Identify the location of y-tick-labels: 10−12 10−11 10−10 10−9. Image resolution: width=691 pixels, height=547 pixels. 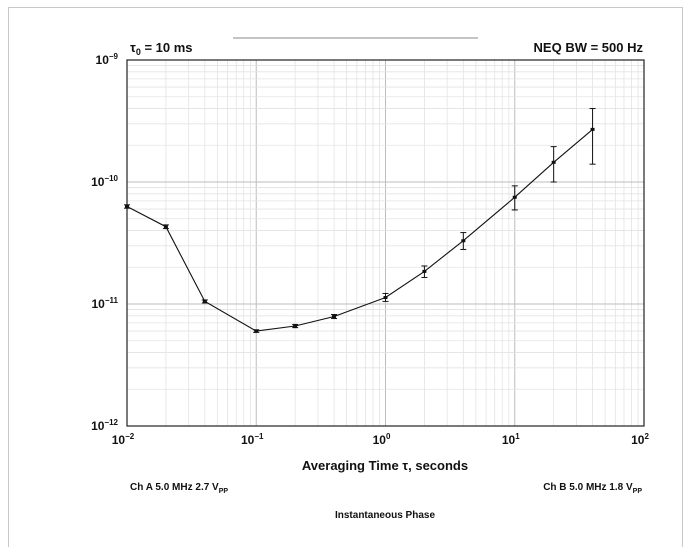
(104, 242).